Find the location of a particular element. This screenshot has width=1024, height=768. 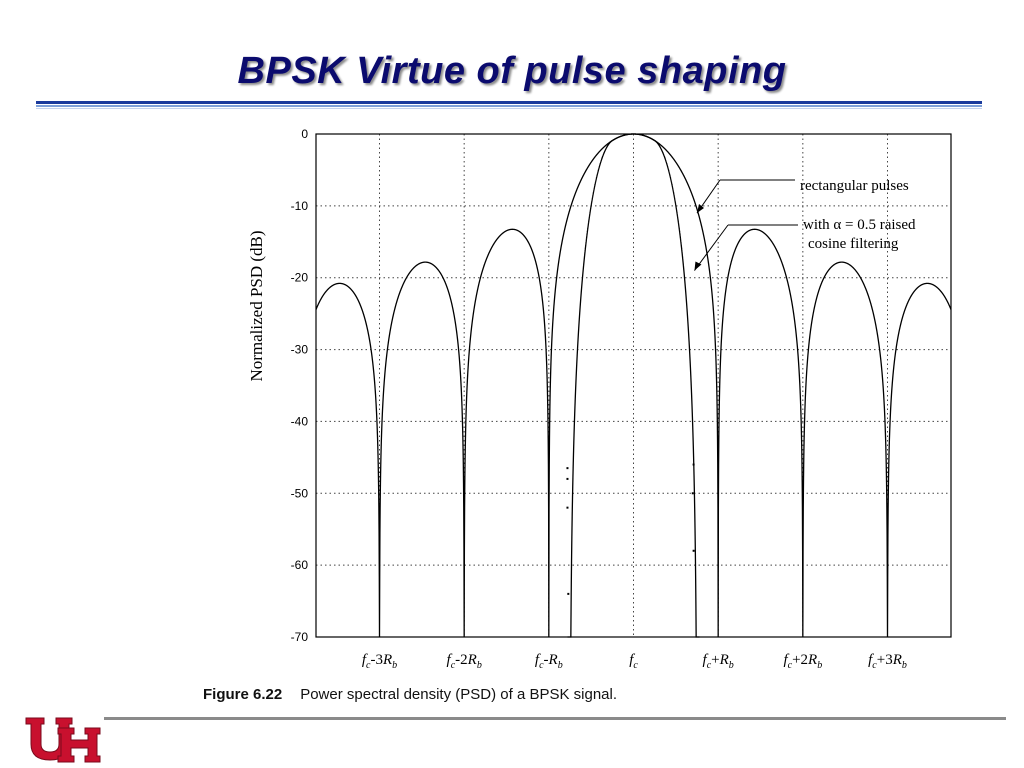

y-tick-label: -40 is located at coordinates (300, 421).